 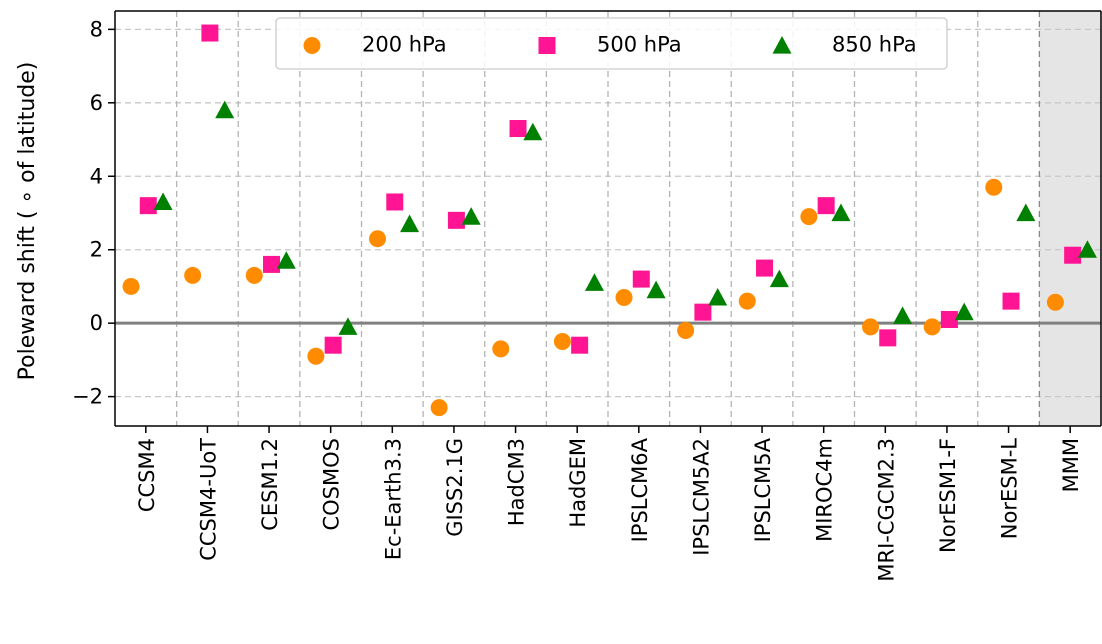 I want to click on x-tick-label: HadGEM, so click(x=578, y=483).